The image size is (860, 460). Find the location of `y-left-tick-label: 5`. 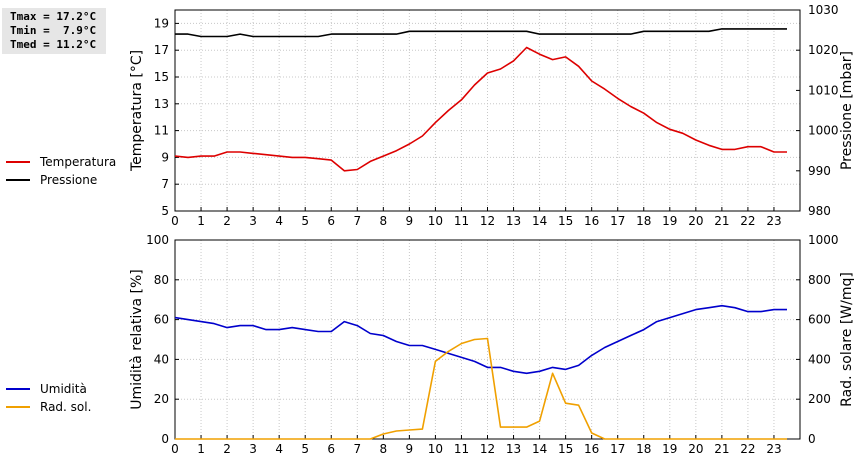

y-left-tick-label: 5 is located at coordinates (165, 211).